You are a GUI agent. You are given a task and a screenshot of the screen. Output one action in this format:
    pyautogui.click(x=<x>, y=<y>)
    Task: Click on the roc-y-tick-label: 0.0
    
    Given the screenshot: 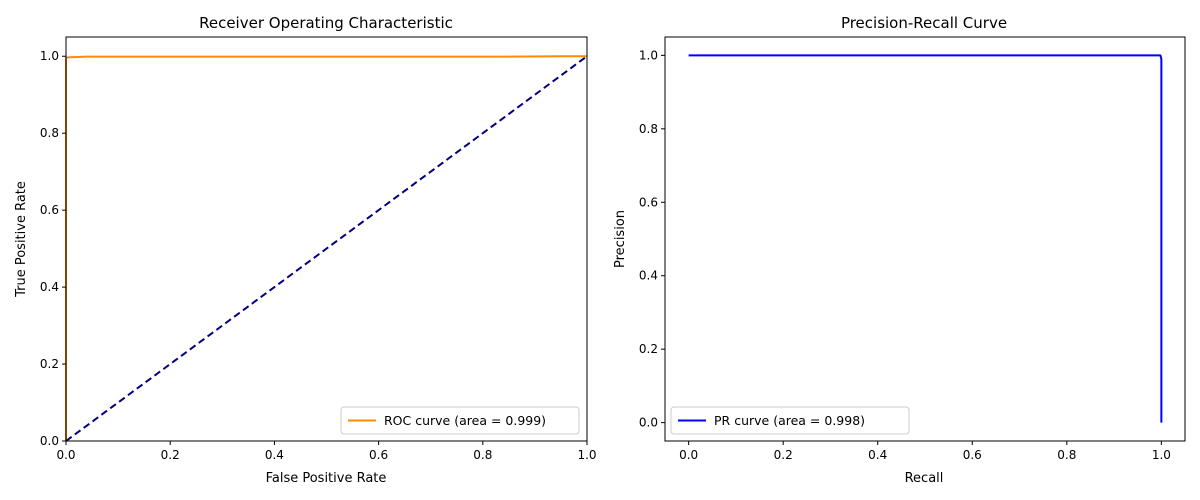 What is the action you would take?
    pyautogui.click(x=49, y=441)
    